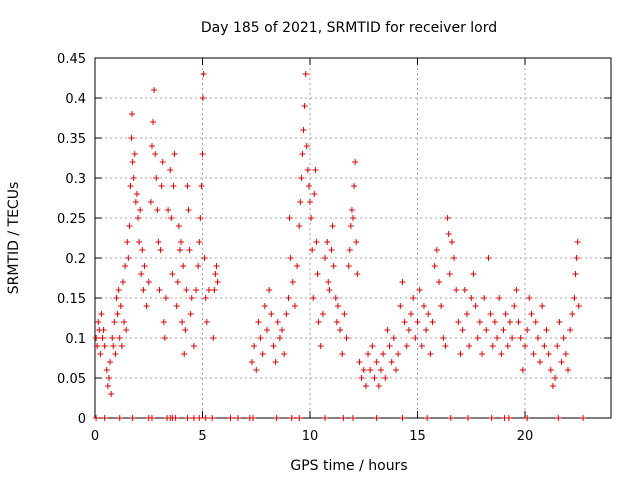 Image resolution: width=640 pixels, height=480 pixels. What do you see at coordinates (95, 436) in the screenshot?
I see `x-tick-label: 0` at bounding box center [95, 436].